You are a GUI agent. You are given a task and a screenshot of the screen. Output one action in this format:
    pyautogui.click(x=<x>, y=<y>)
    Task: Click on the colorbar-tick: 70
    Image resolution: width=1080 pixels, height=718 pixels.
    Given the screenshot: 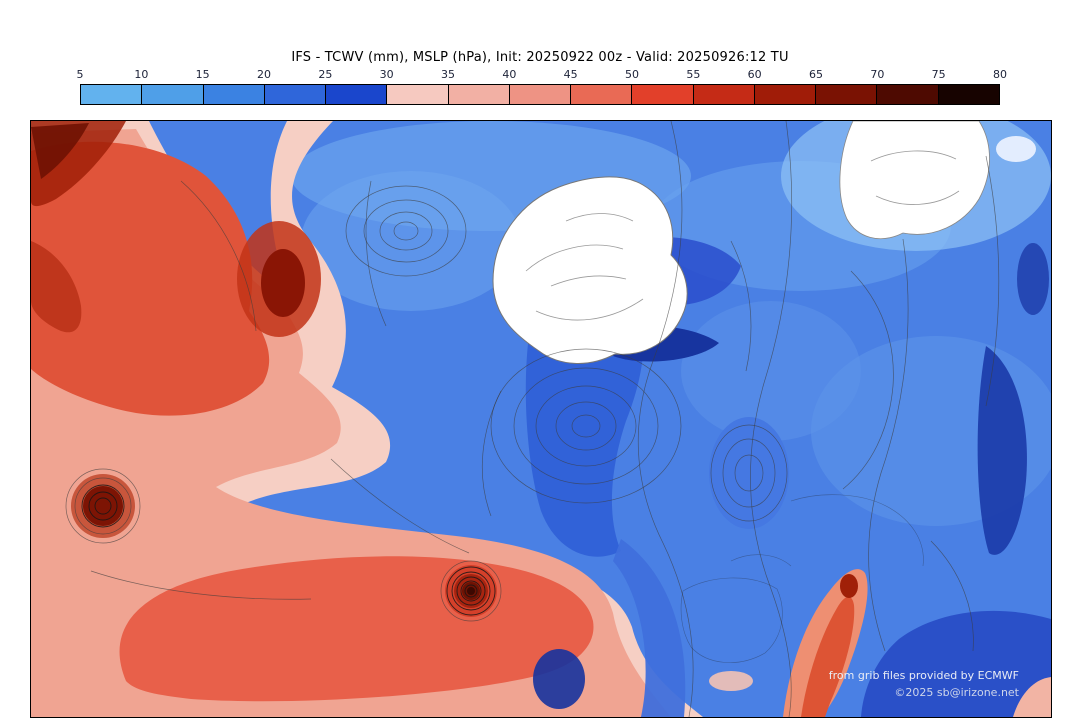 What is the action you would take?
    pyautogui.click(x=877, y=74)
    